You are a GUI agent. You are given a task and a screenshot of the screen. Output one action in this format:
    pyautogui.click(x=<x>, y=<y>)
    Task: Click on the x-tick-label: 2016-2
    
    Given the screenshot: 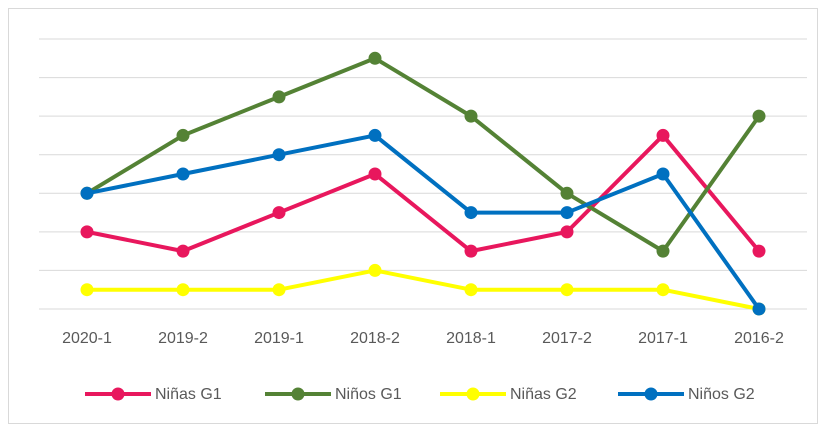 What is the action you would take?
    pyautogui.click(x=759, y=338)
    